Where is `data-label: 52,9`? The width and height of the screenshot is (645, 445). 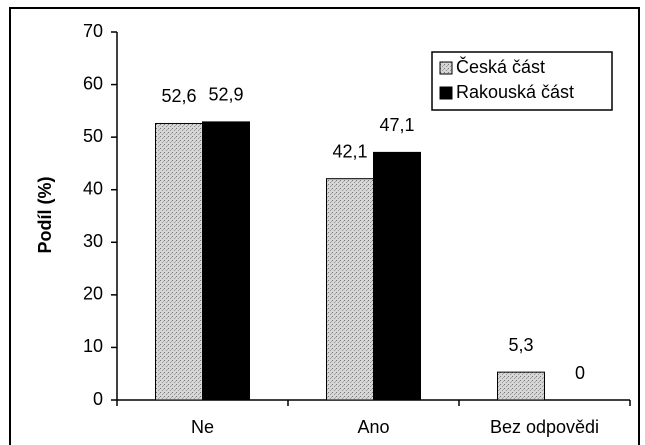 data-label: 52,9 is located at coordinates (225, 95).